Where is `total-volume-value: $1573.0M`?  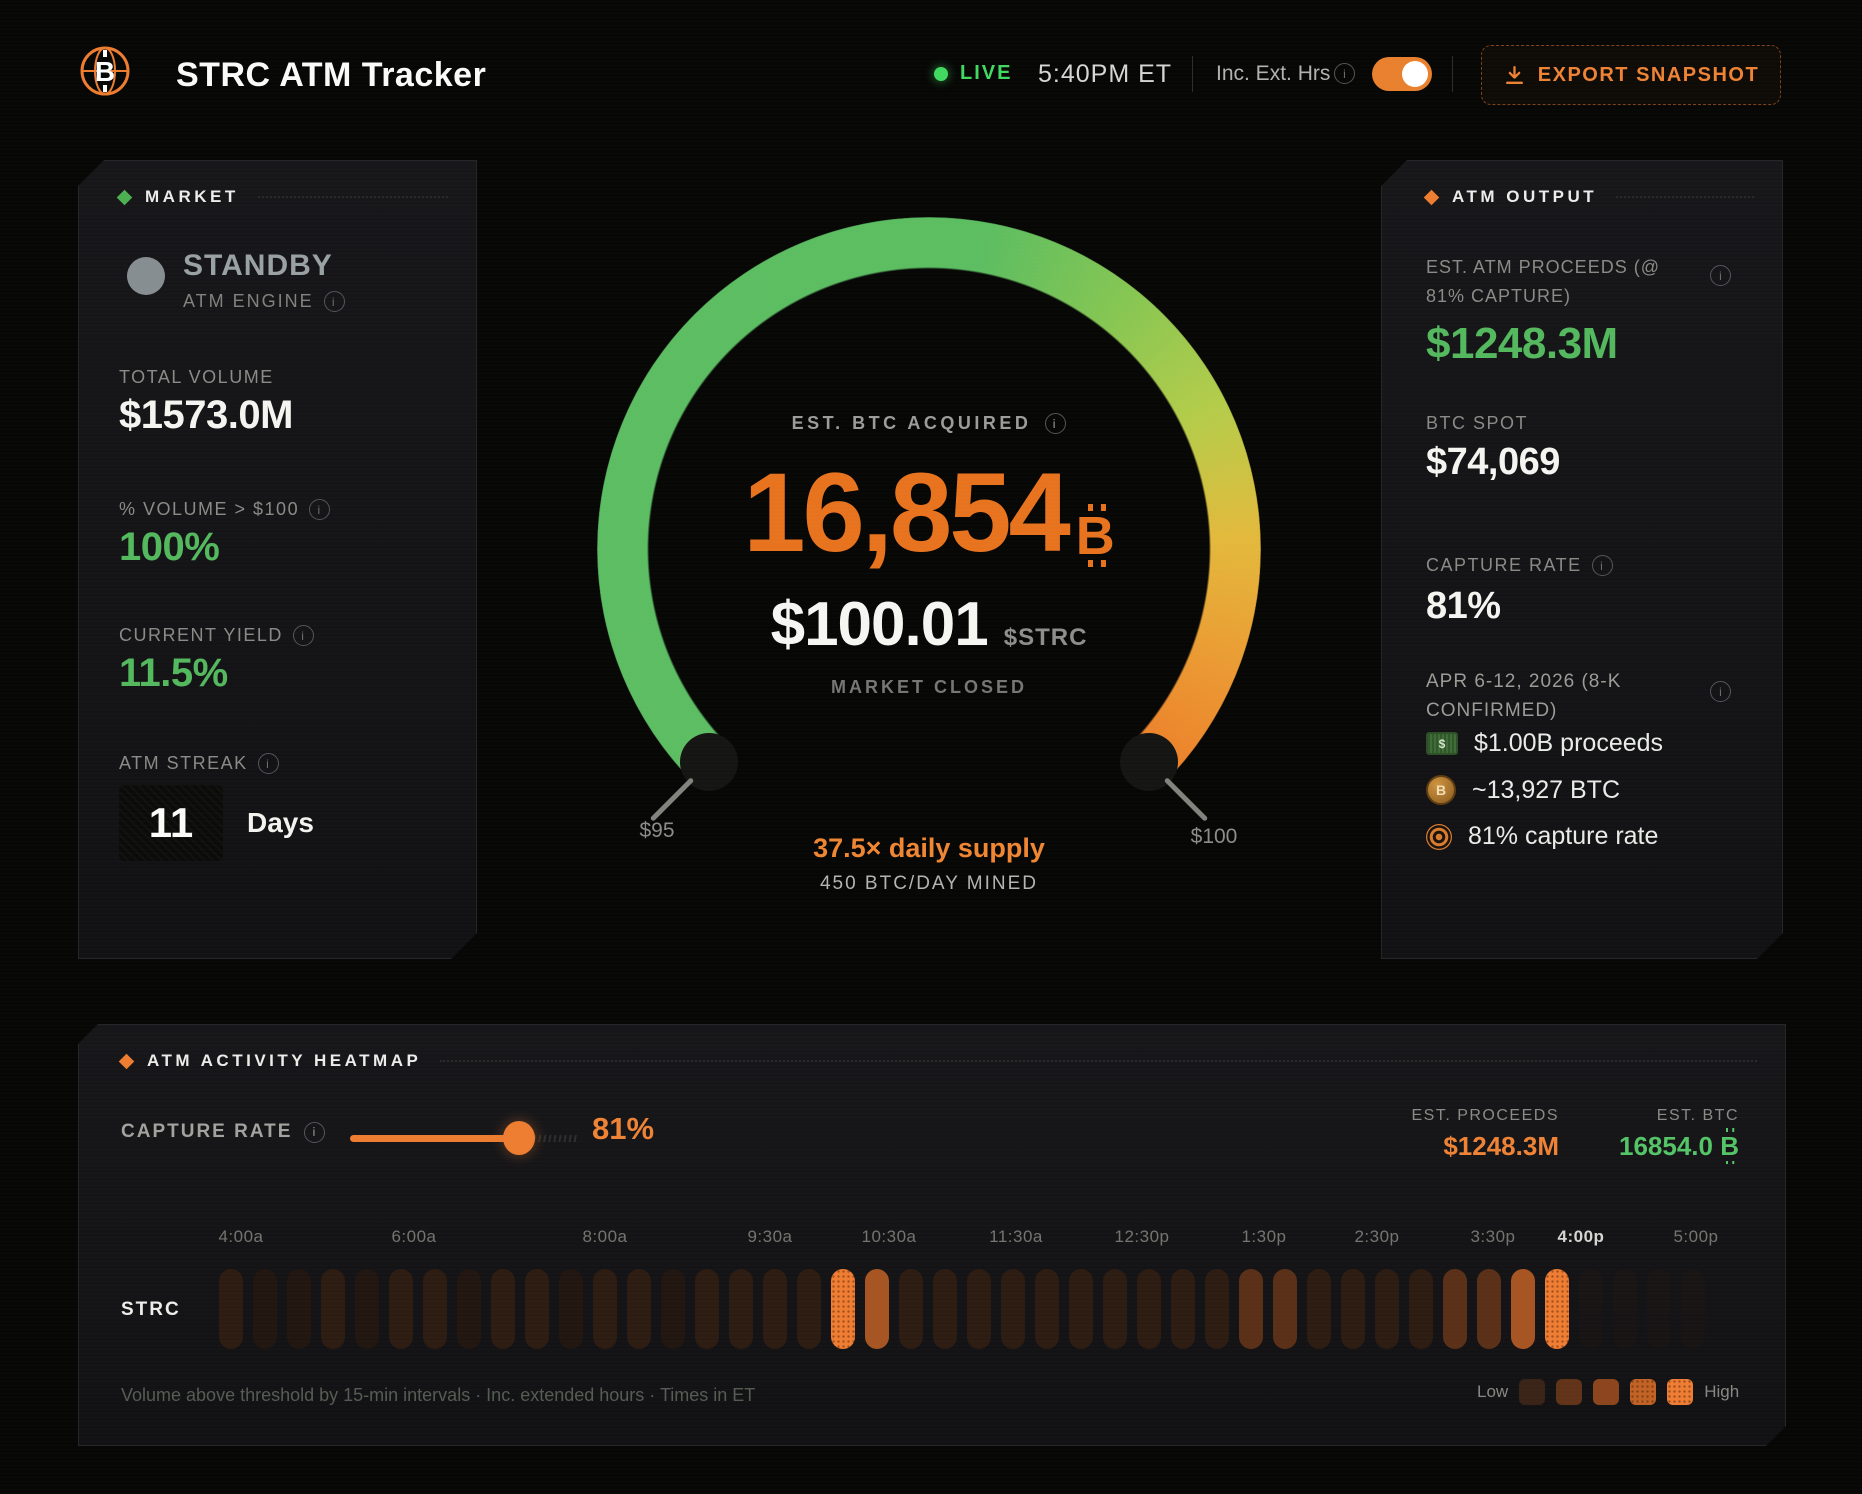
total-volume-value: $1573.0M is located at coordinates (206, 415).